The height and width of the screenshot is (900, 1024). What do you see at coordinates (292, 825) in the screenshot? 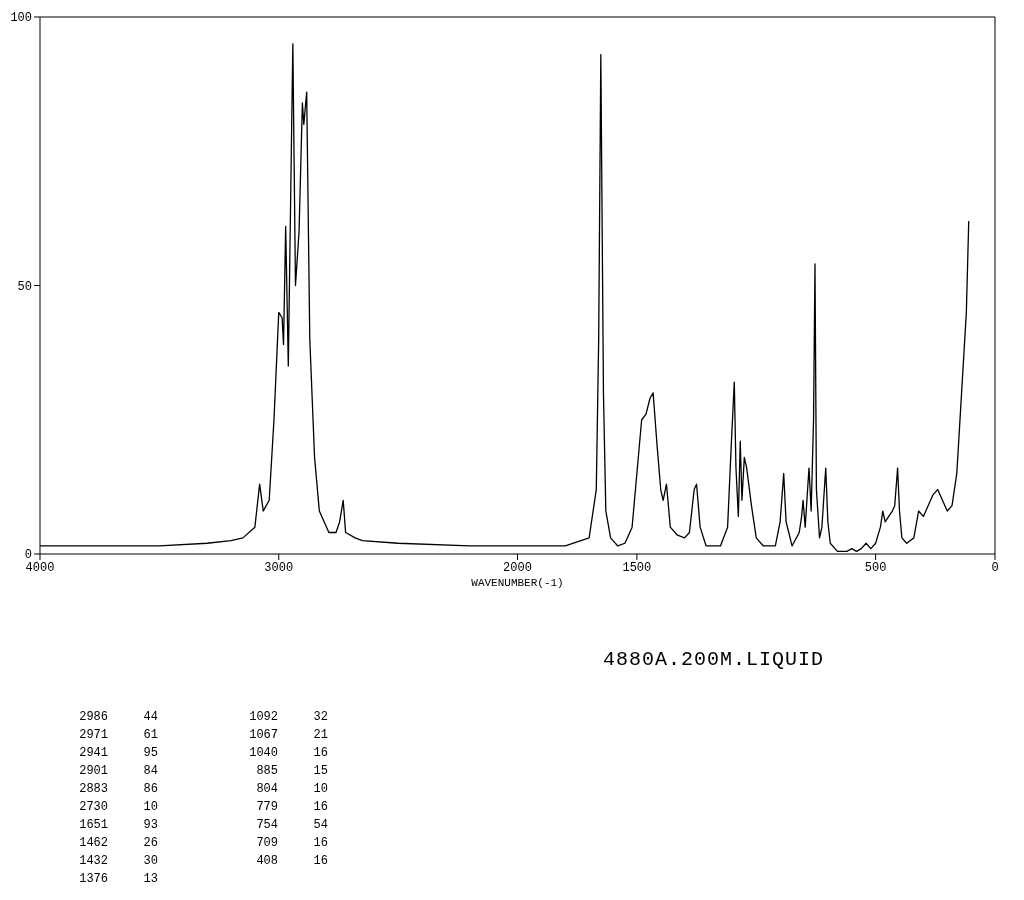
I see `text: 754 54` at bounding box center [292, 825].